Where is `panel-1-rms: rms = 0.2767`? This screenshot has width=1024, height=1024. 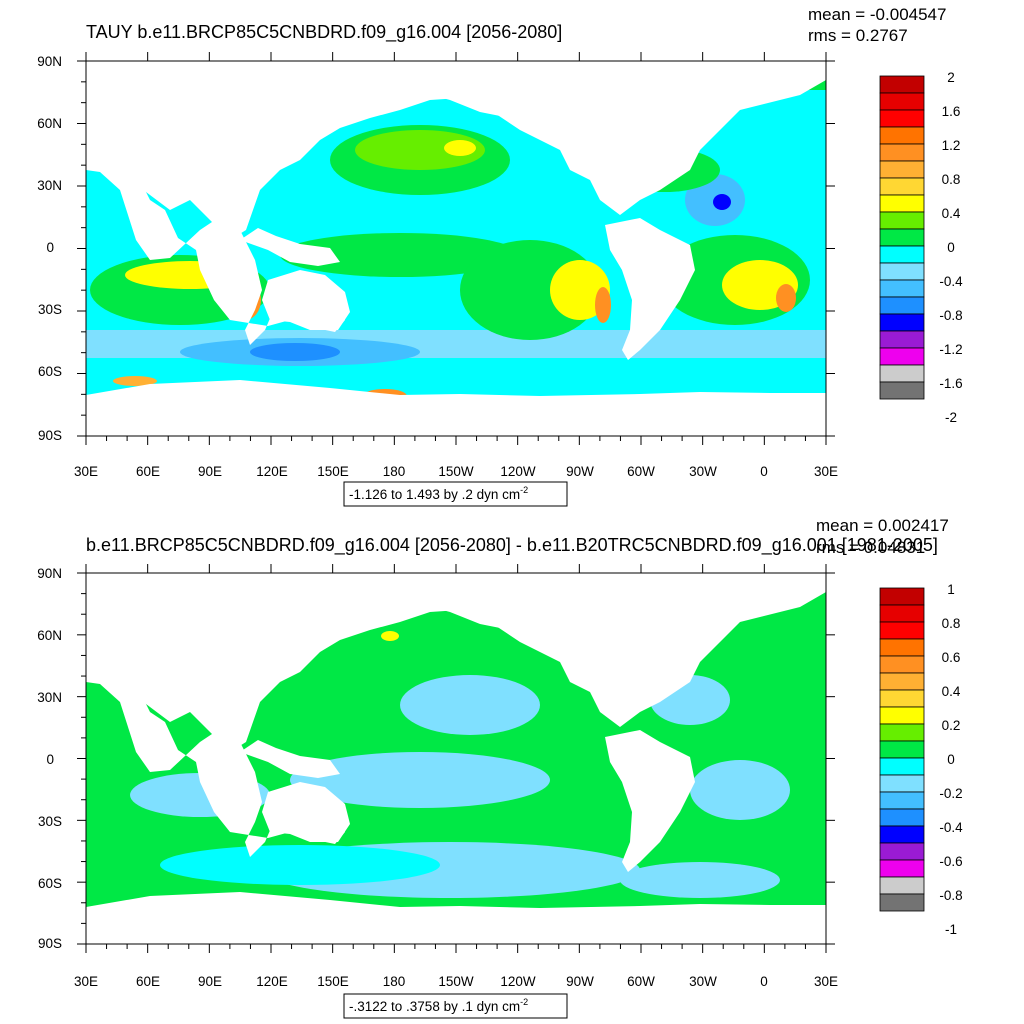 panel-1-rms: rms = 0.2767 is located at coordinates (858, 35).